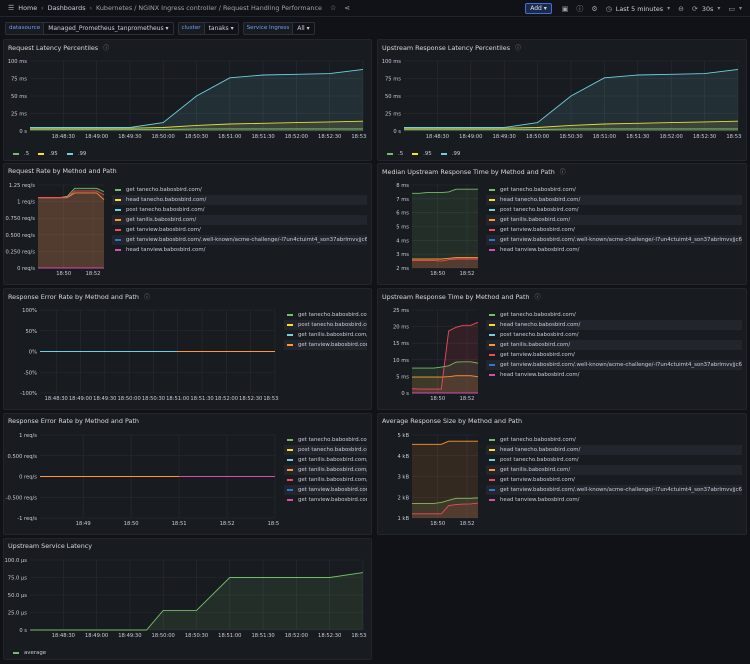 The height and width of the screenshot is (664, 750). What do you see at coordinates (565, 8) in the screenshot?
I see `save-icon: ▣` at bounding box center [565, 8].